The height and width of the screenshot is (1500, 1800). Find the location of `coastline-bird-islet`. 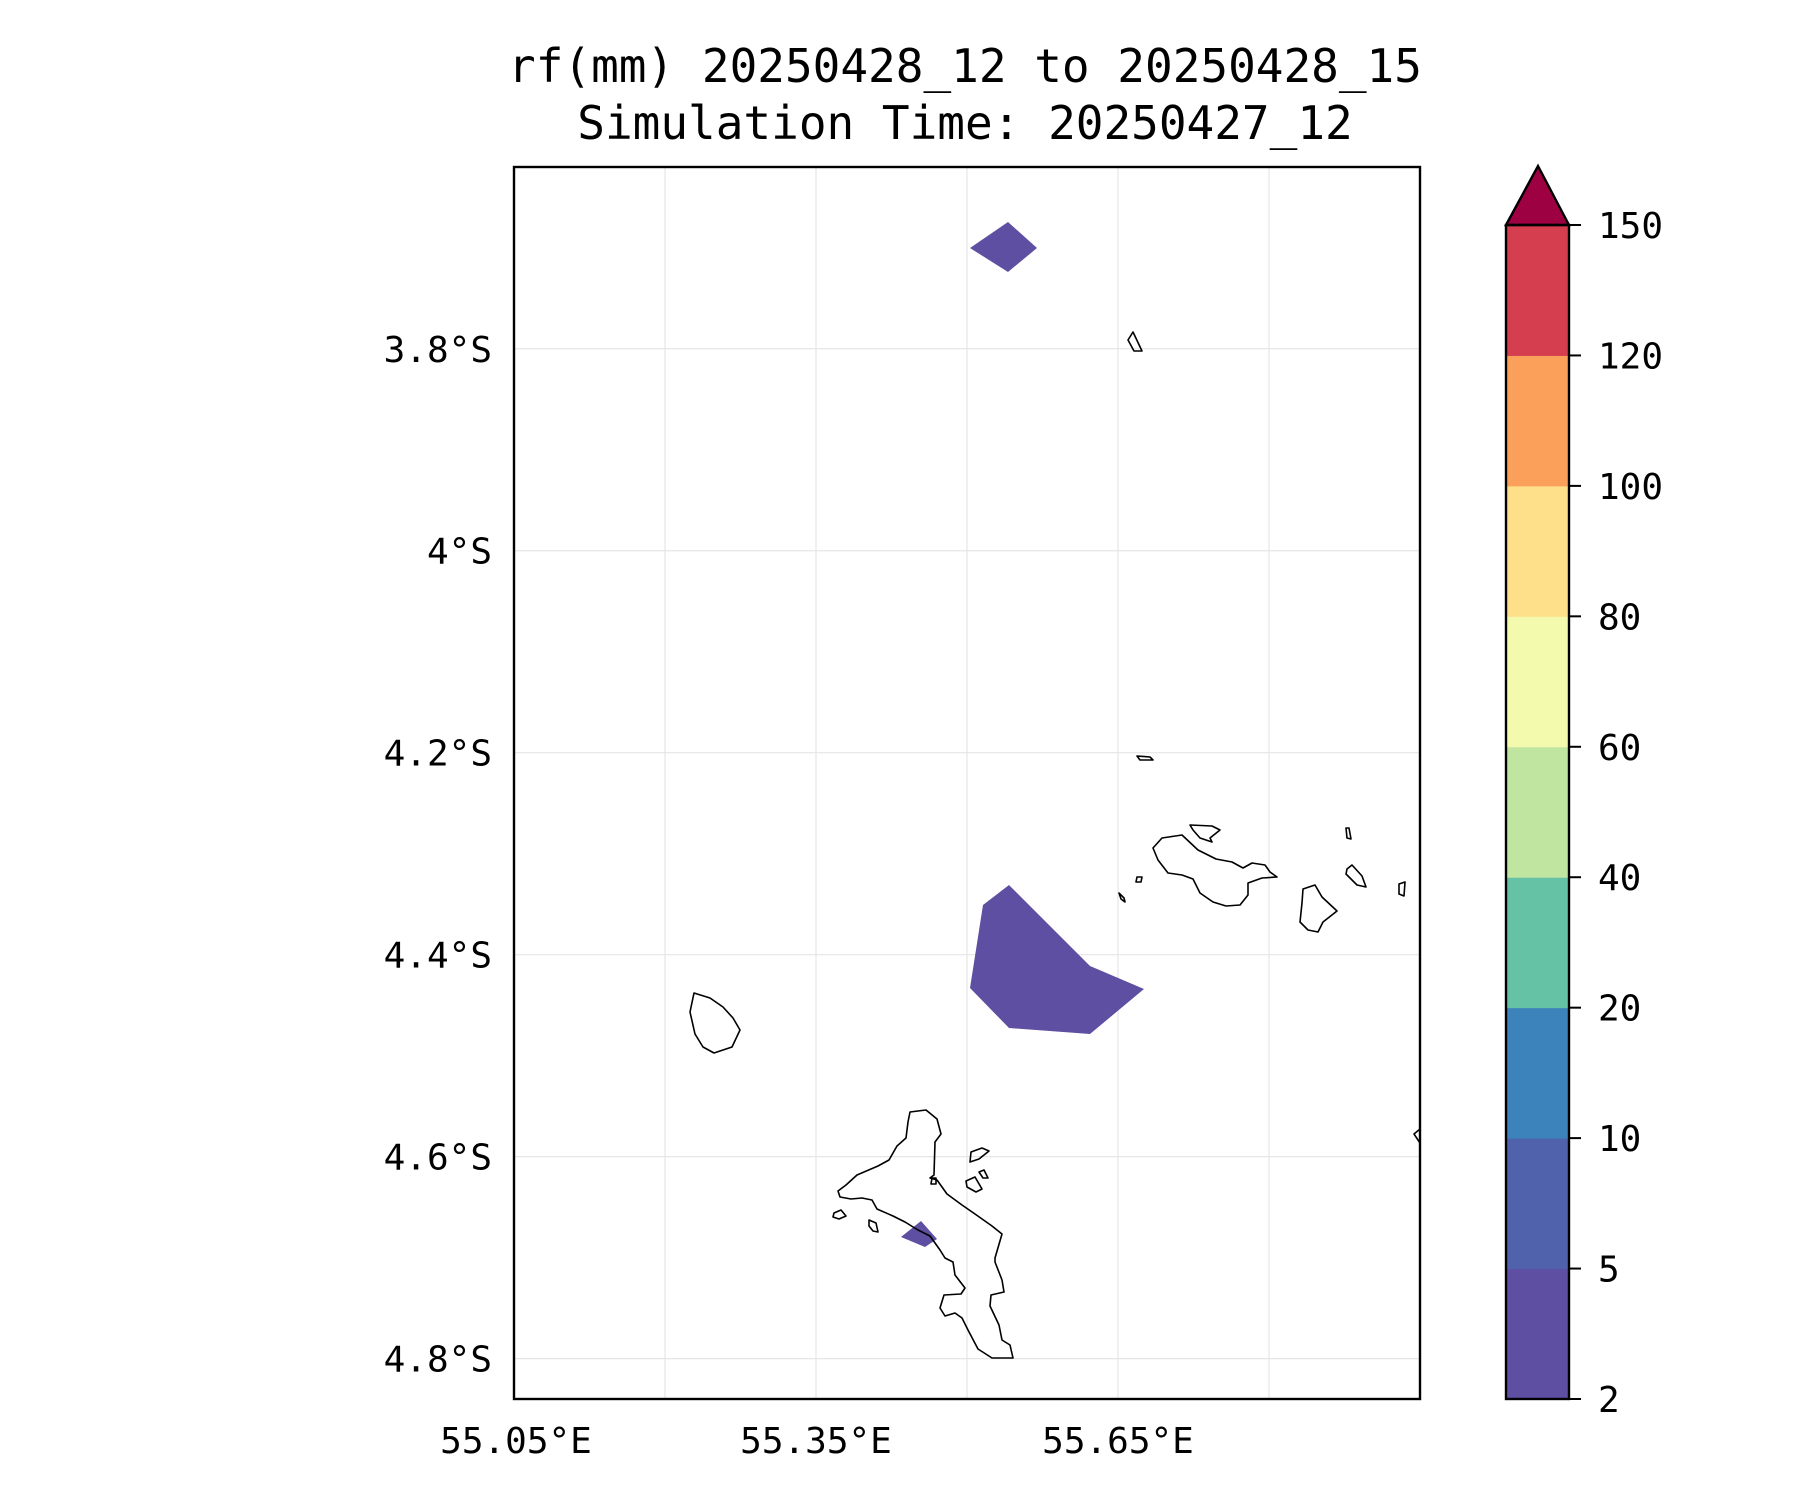

coastline-bird-islet is located at coordinates (1135, 341).